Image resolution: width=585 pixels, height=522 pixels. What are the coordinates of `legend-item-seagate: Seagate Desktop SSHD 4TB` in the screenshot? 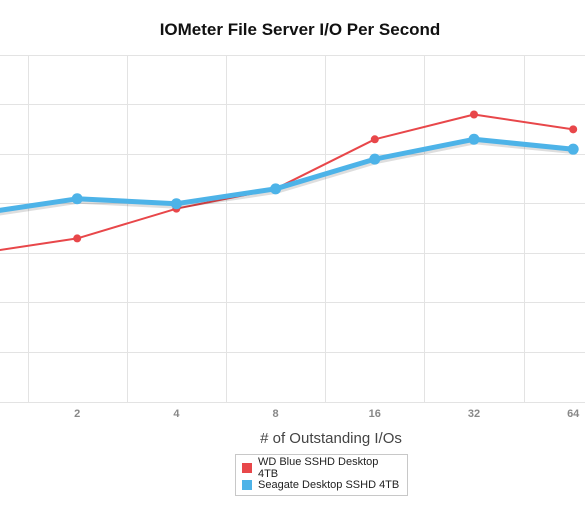 It's located at (321, 484).